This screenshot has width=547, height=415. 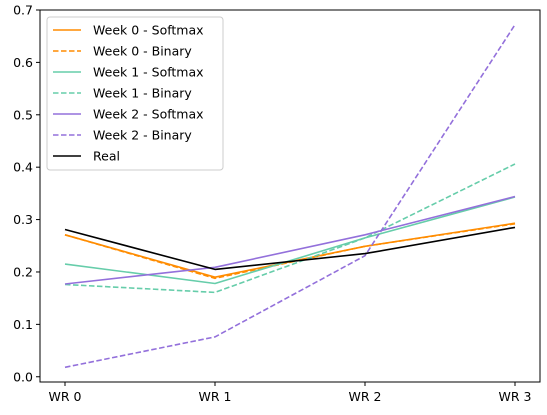 I want to click on x-tick-label: WR 3, so click(x=515, y=396).